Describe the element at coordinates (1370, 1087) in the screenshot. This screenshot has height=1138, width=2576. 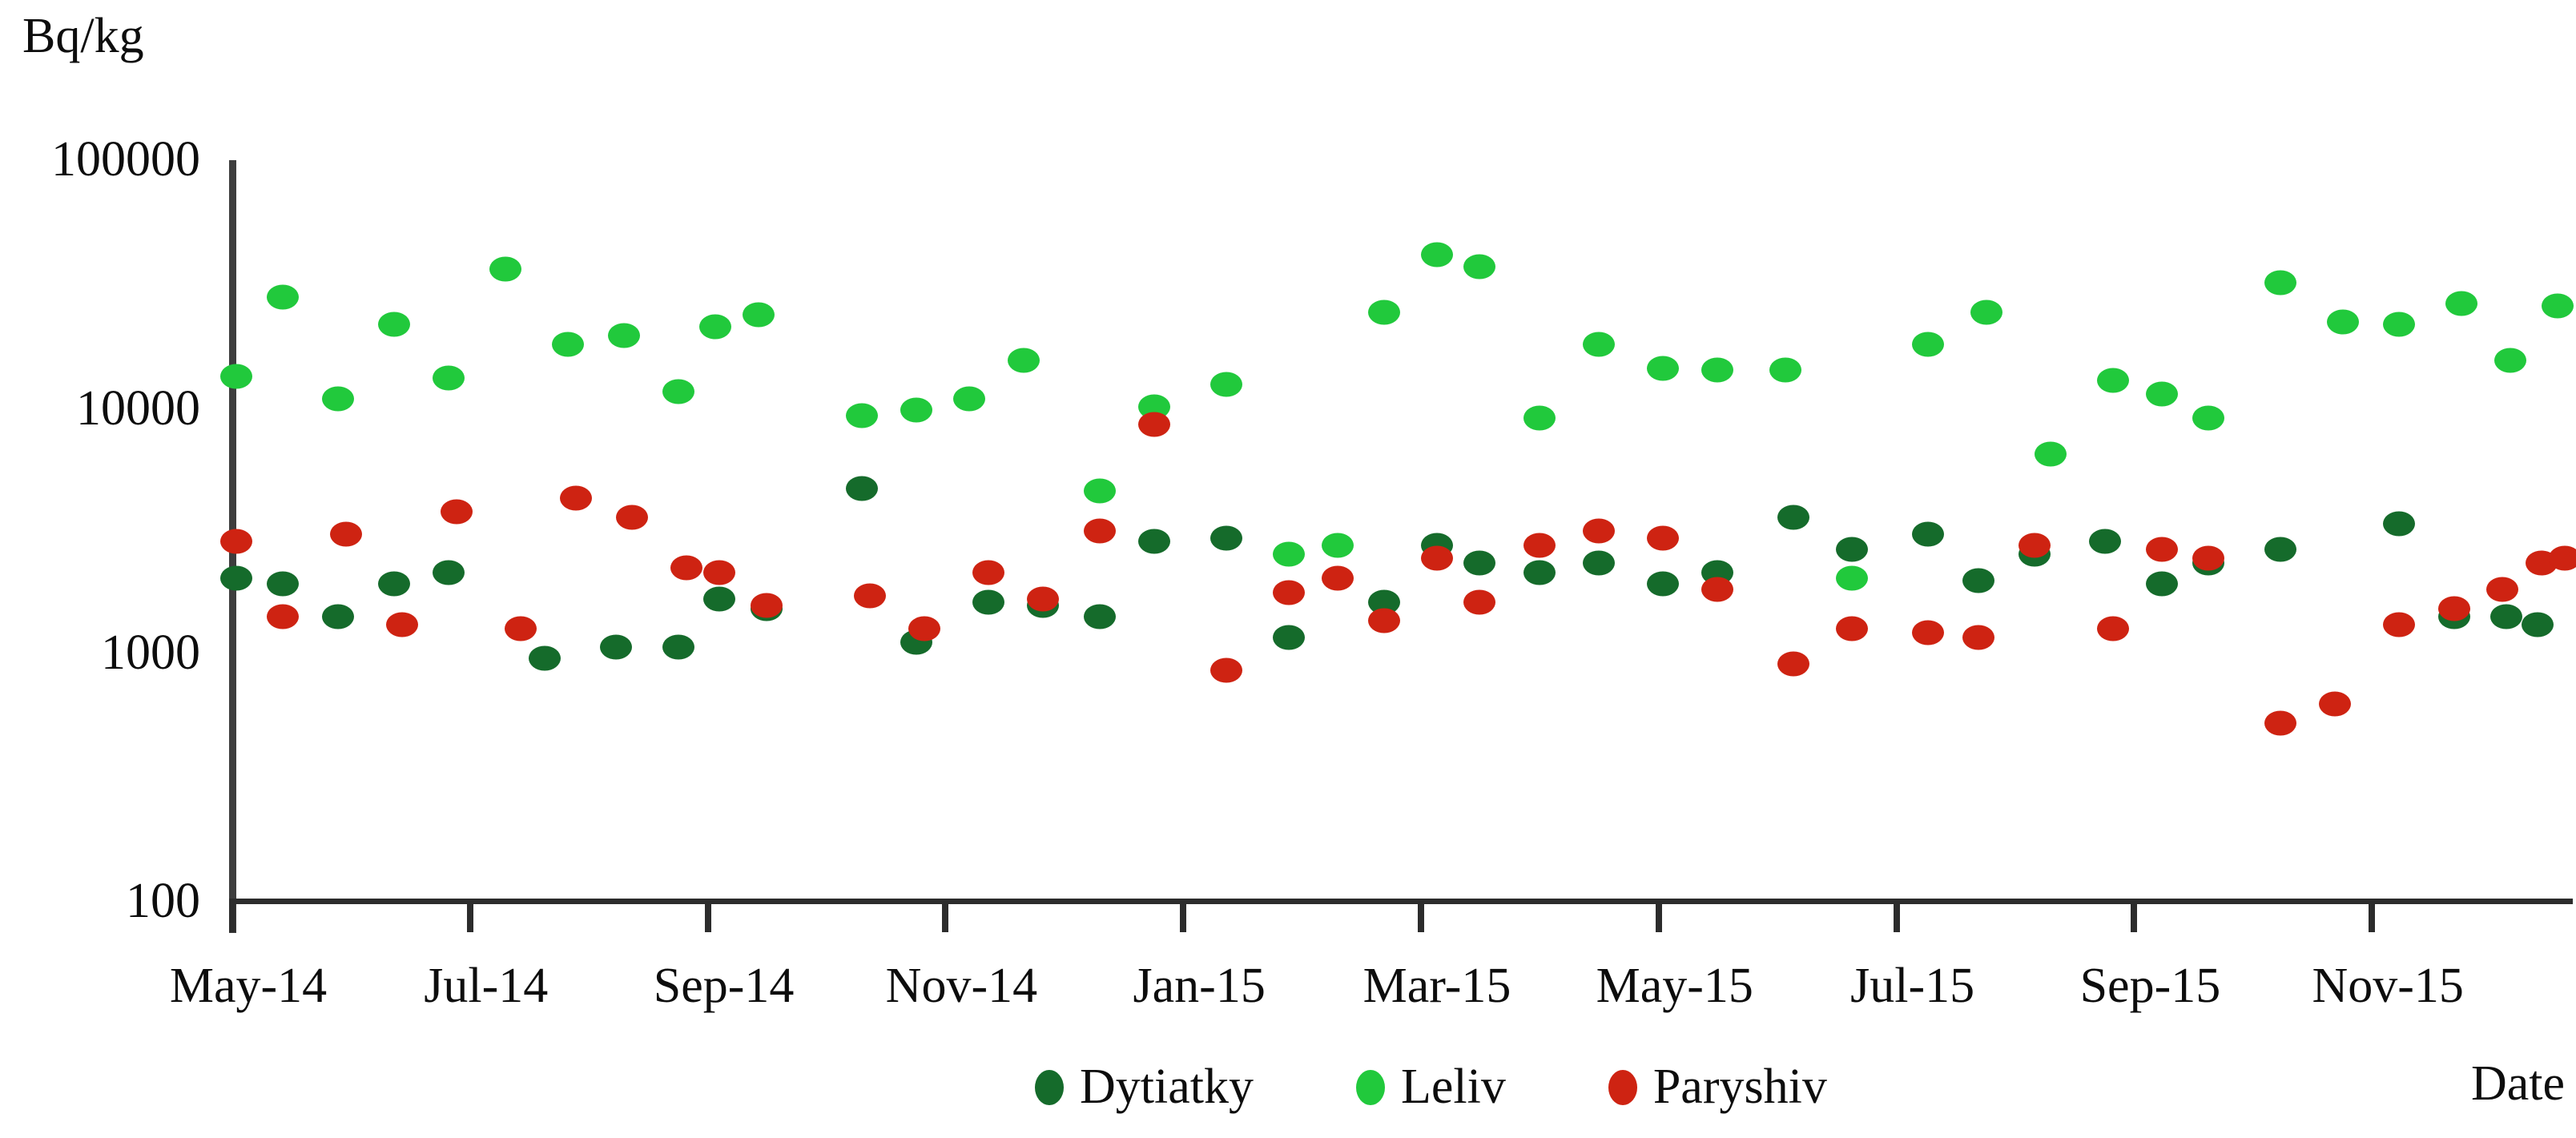
I see `legend-marker-leliv-icon` at that location.